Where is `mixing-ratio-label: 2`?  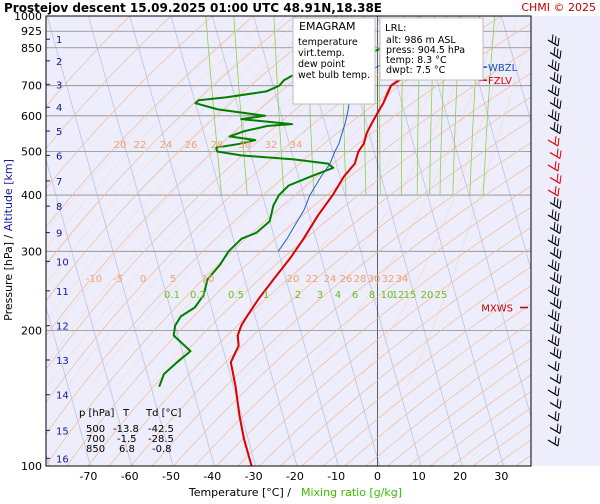
mixing-ratio-label: 2 is located at coordinates (298, 295).